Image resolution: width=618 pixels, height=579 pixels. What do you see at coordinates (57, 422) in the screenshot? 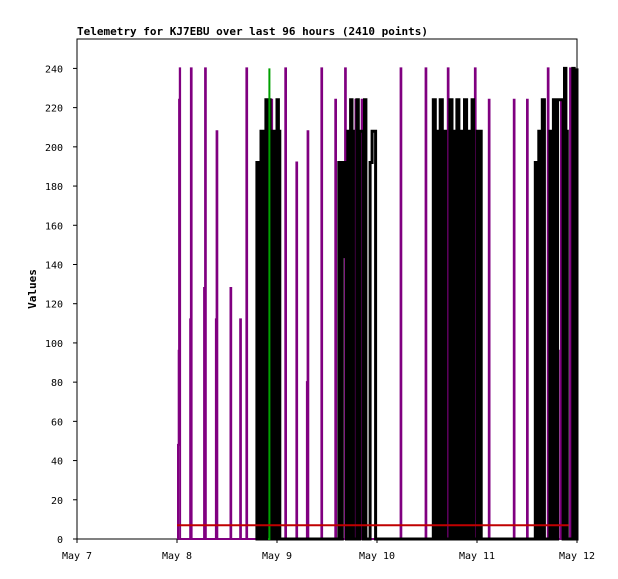
I see `y-tick-label: 60` at bounding box center [57, 422].